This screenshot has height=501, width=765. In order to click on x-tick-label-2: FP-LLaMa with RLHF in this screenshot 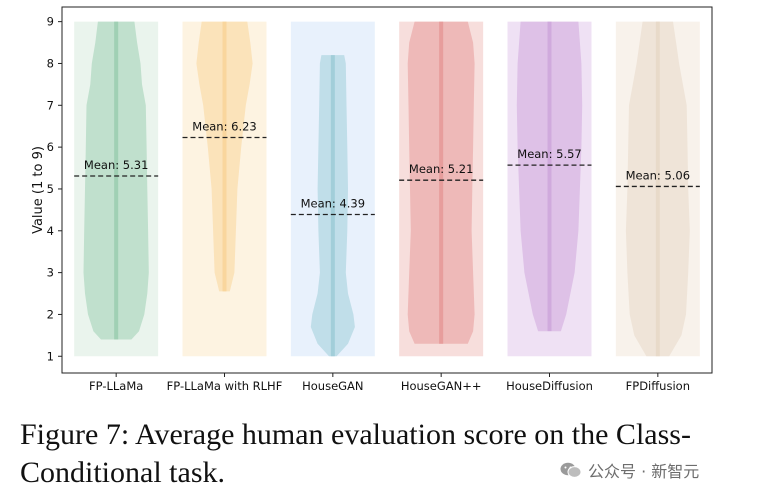, I will do `click(225, 386)`.